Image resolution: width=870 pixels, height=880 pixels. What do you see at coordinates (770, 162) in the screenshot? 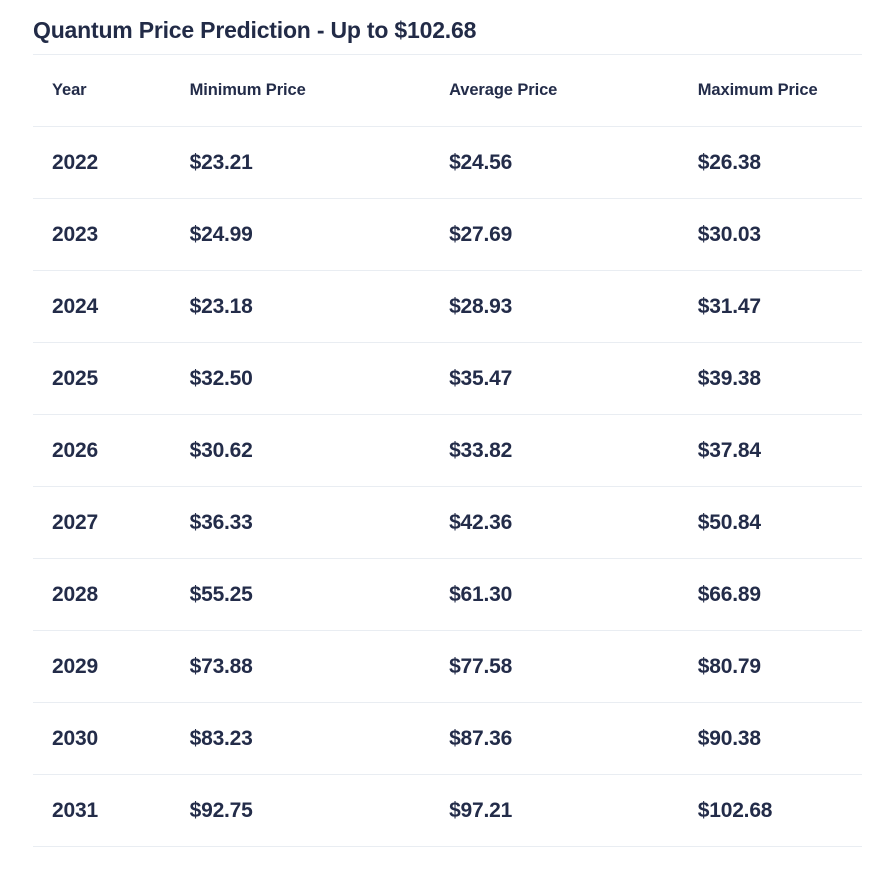
I see `cell-maximum-price: $26.38` at bounding box center [770, 162].